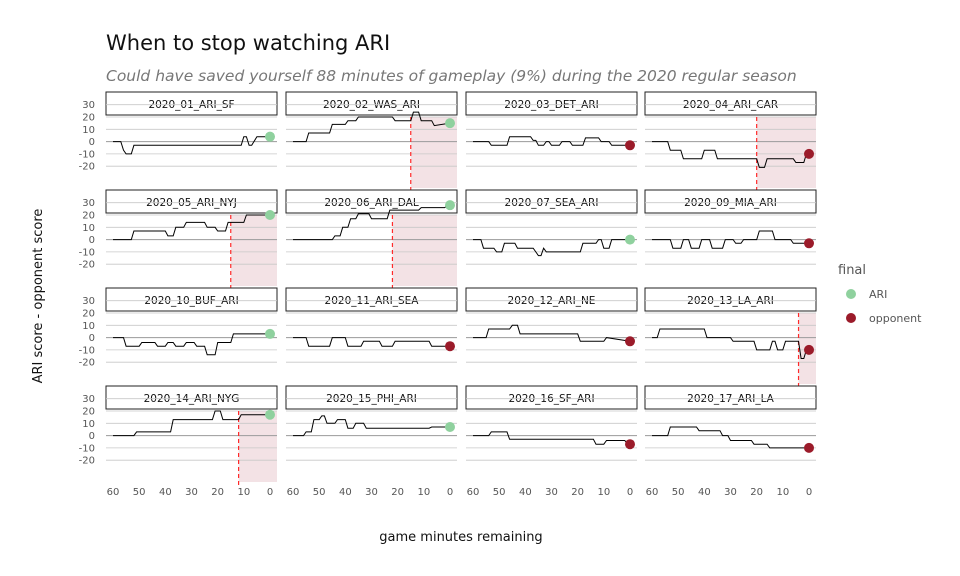 This screenshot has width=960, height=576. Describe the element at coordinates (460, 537) in the screenshot. I see `x-axis-title: game minutes remaining` at that location.